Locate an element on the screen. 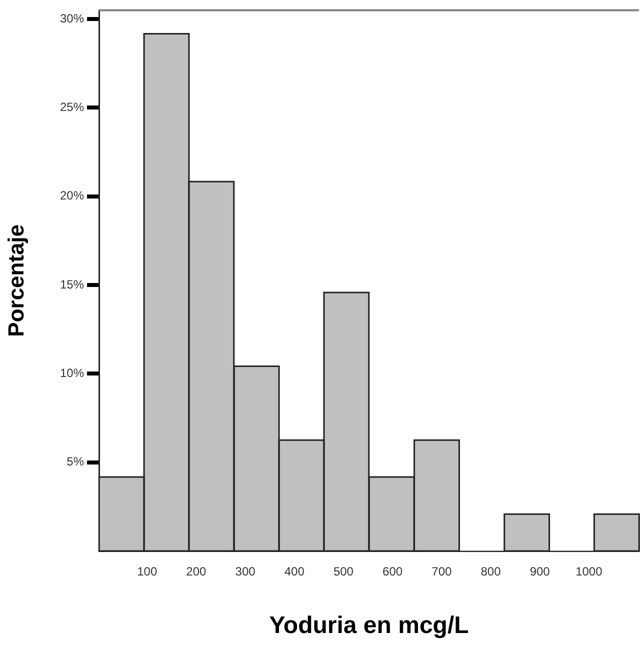 This screenshot has width=640, height=645. x-tick-label: 400 is located at coordinates (294, 571).